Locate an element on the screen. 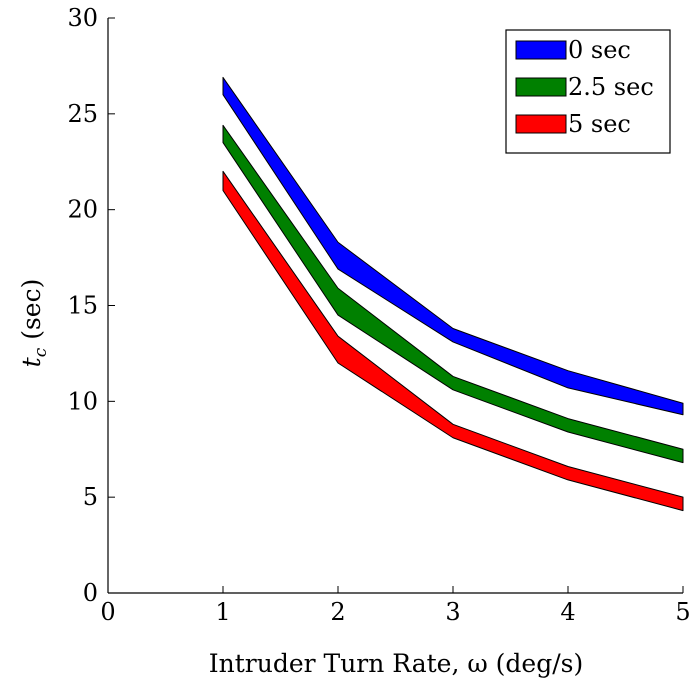 Image resolution: width=695 pixels, height=686 pixels. legend-label-1: 2.5 sec is located at coordinates (611, 87).